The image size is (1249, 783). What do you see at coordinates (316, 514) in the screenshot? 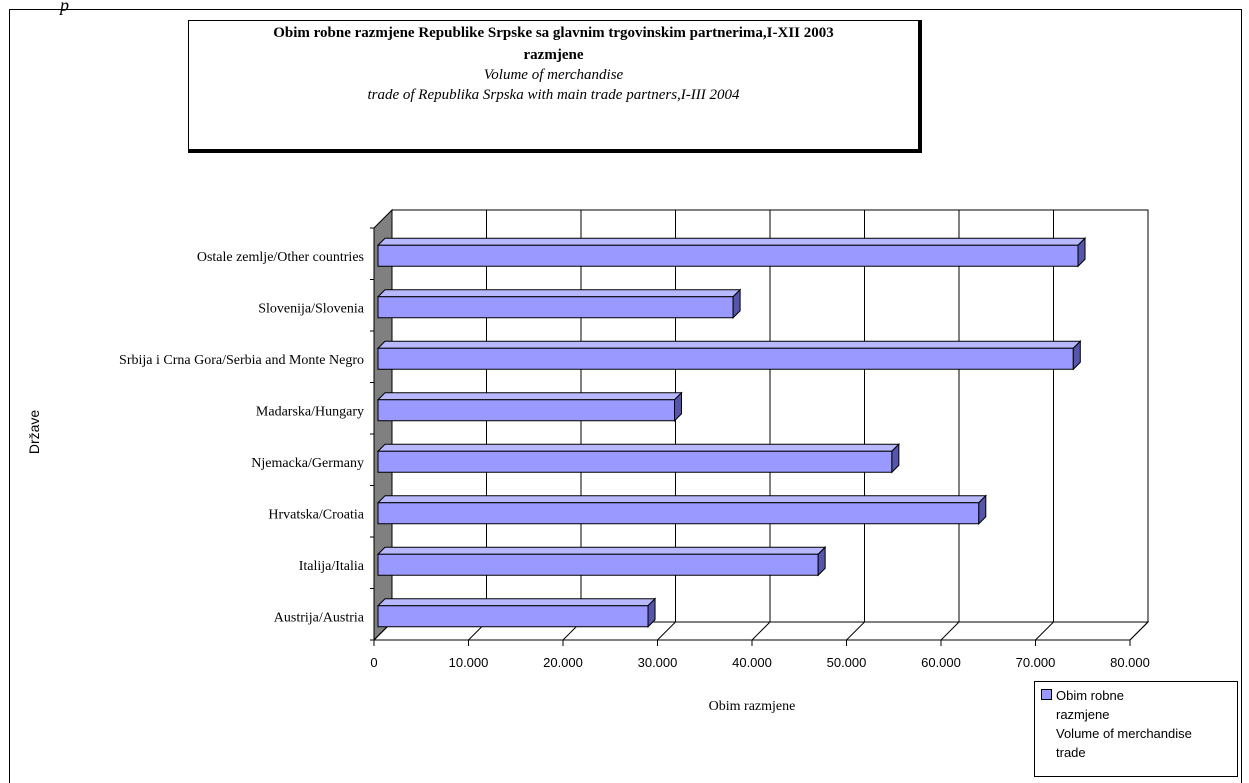
I see `y-category-label: Hrvatska/Croatia` at bounding box center [316, 514].